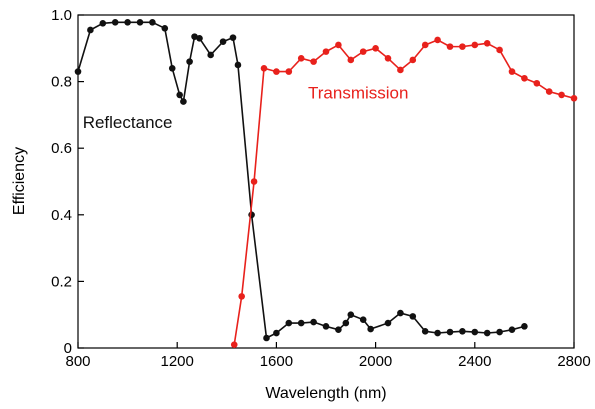  I want to click on y-tick-label: 0.8, so click(61, 82).